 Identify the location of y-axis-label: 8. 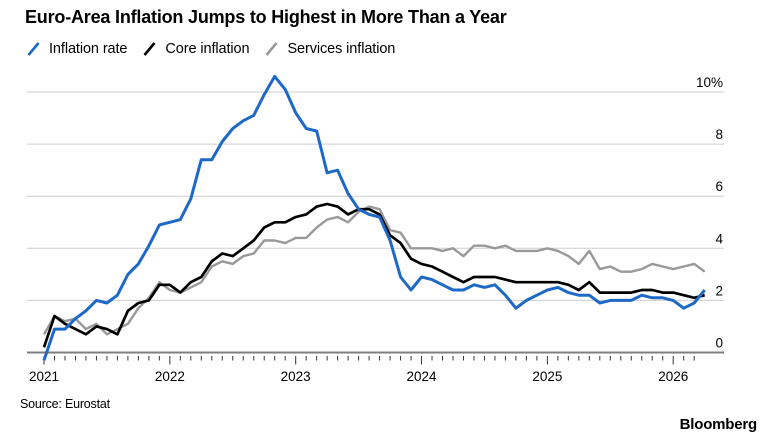
(719, 134).